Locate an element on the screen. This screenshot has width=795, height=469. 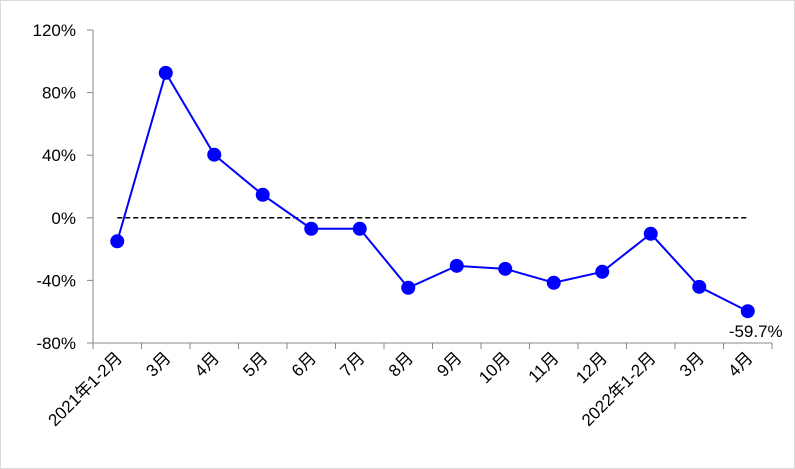
data-label: -59.7% is located at coordinates (756, 331).